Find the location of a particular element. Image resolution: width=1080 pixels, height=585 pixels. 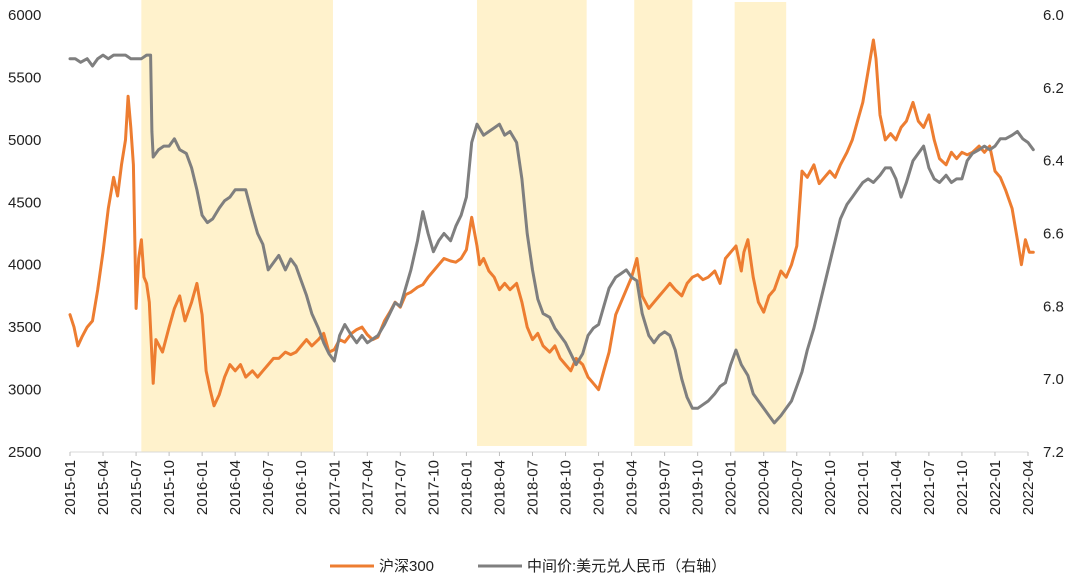

x-tick-label: 2016-10 is located at coordinates (301, 487).